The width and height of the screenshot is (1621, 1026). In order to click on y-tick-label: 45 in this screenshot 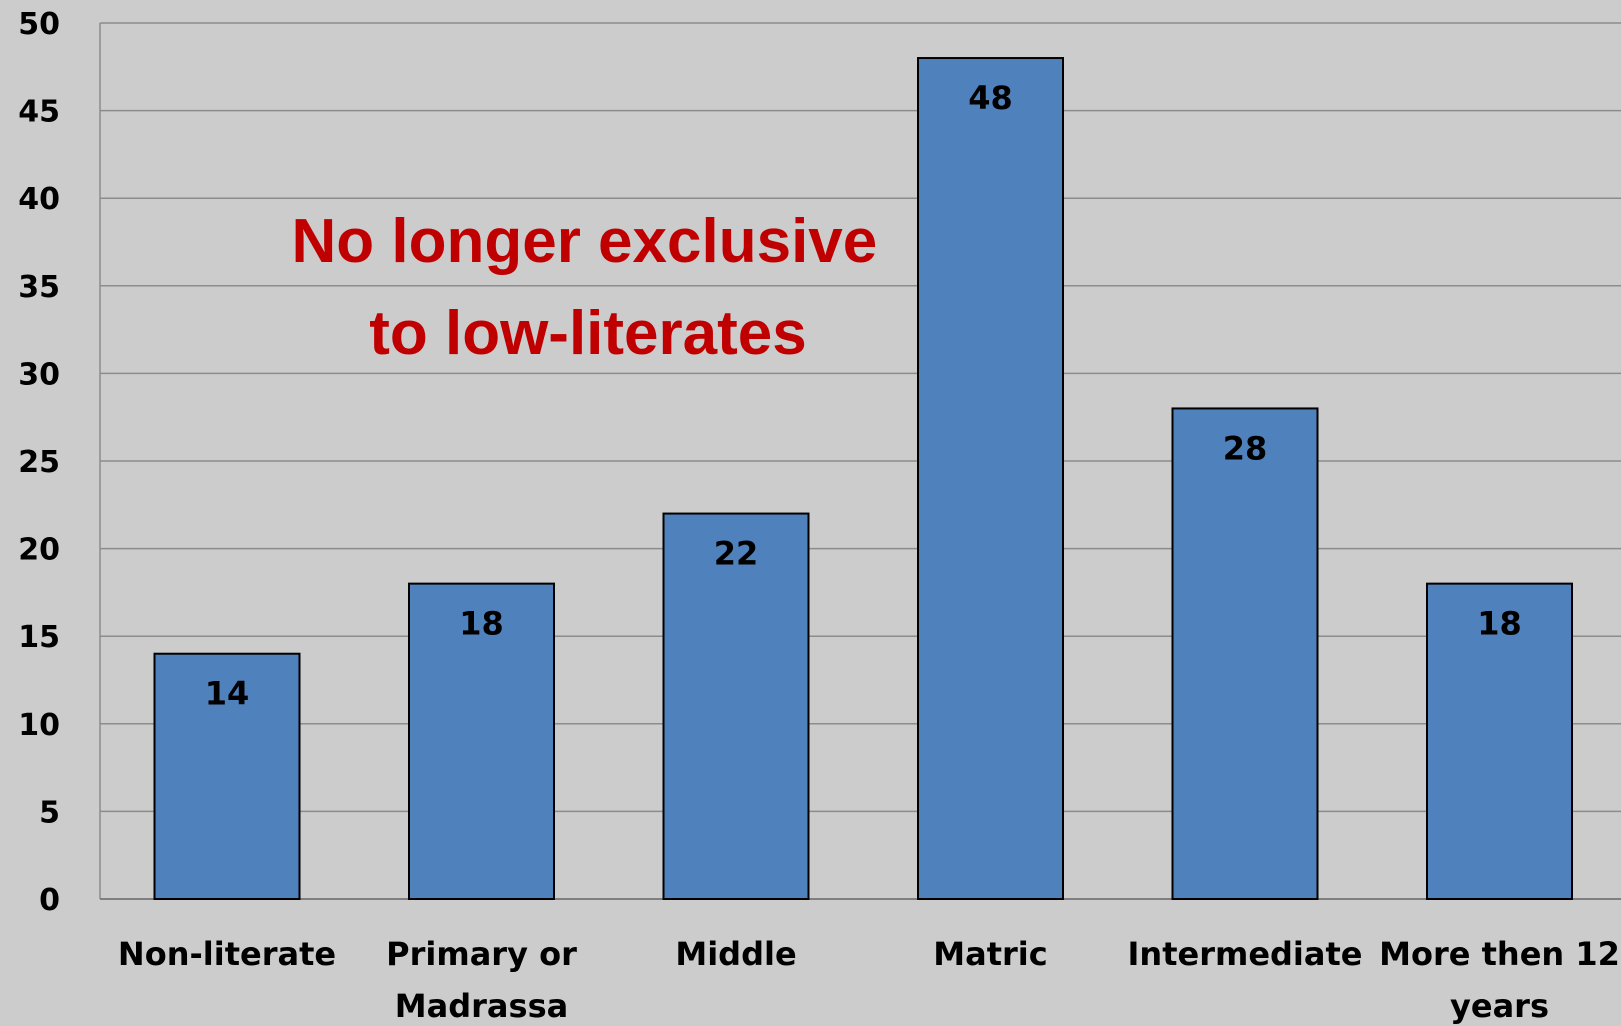, I will do `click(39, 112)`.